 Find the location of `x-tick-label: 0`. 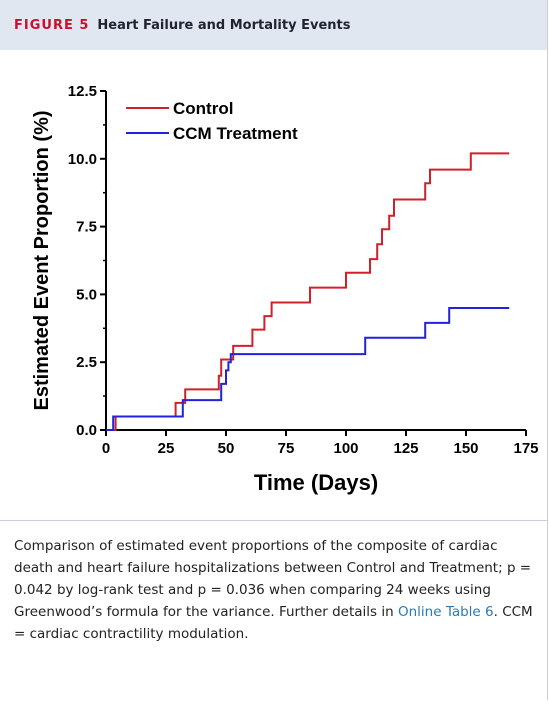

x-tick-label: 0 is located at coordinates (106, 448).